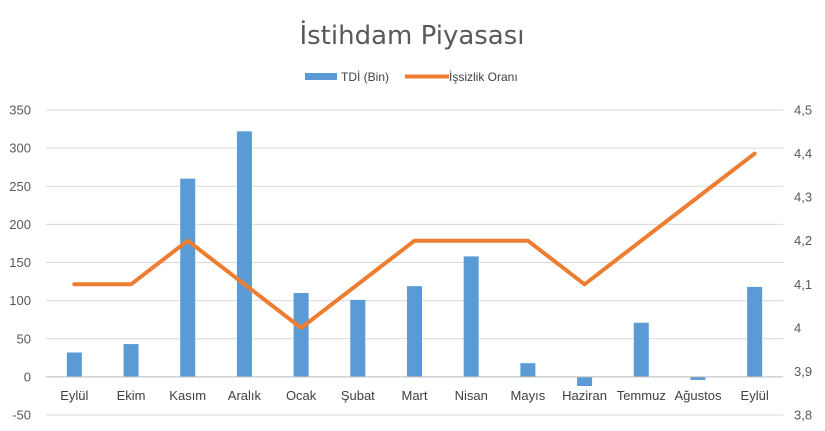 This screenshot has height=431, width=825. I want to click on legend-bar-swatch, so click(321, 76).